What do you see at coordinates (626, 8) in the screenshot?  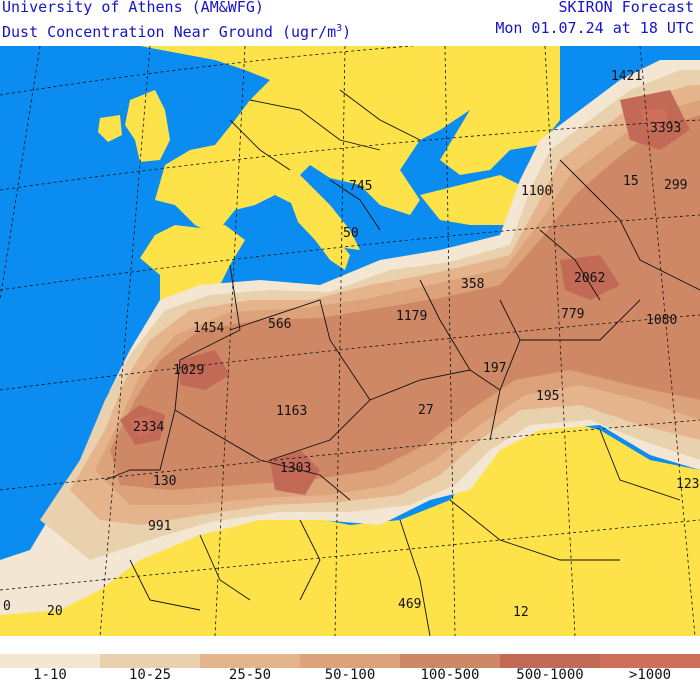 I see `forecast-model-label: SKIRON Forecast` at bounding box center [626, 8].